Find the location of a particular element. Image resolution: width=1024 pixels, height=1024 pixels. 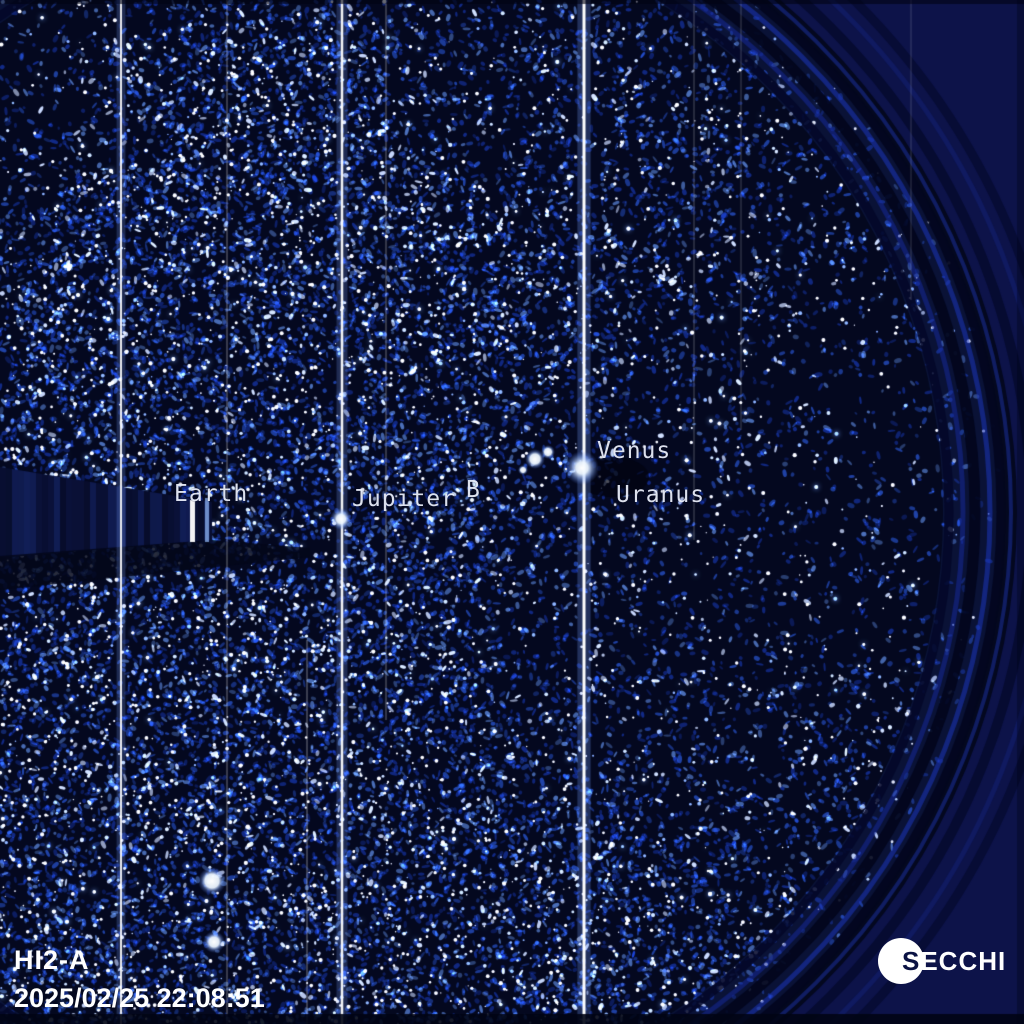

secchi-logo-text-rest: ECCHI is located at coordinates (963, 961).